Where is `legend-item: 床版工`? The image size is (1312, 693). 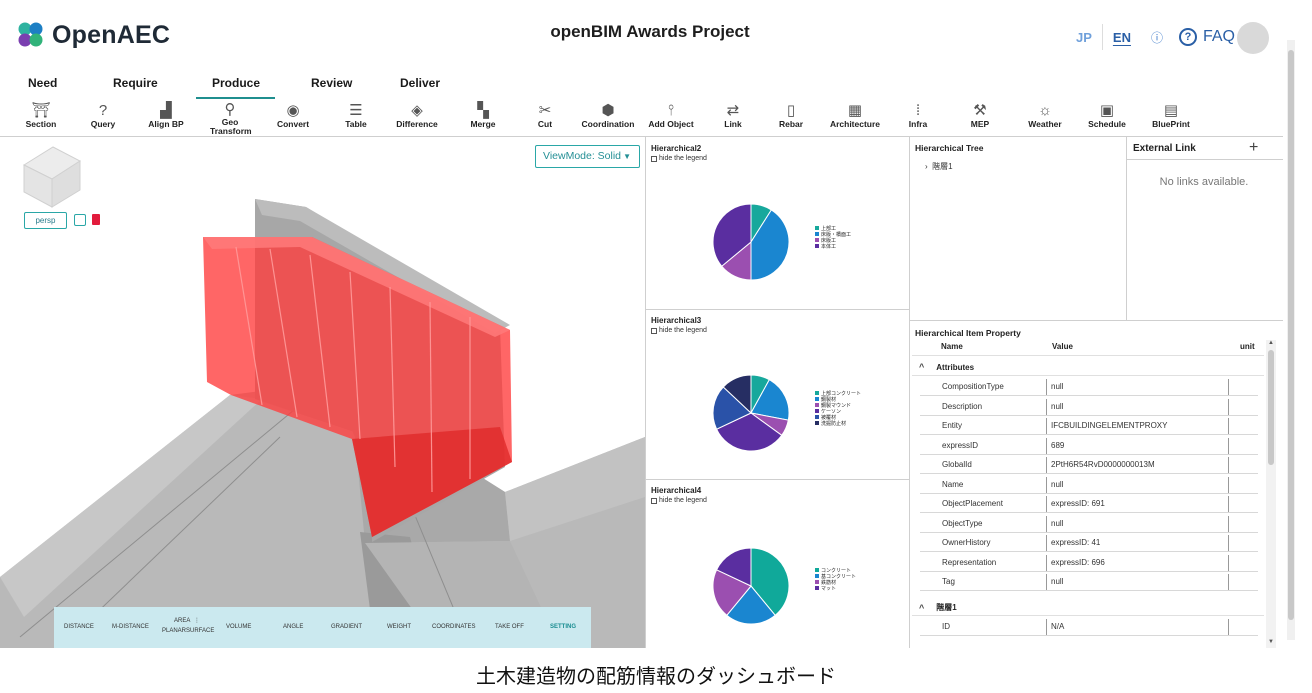 legend-item: 床版工 is located at coordinates (833, 240).